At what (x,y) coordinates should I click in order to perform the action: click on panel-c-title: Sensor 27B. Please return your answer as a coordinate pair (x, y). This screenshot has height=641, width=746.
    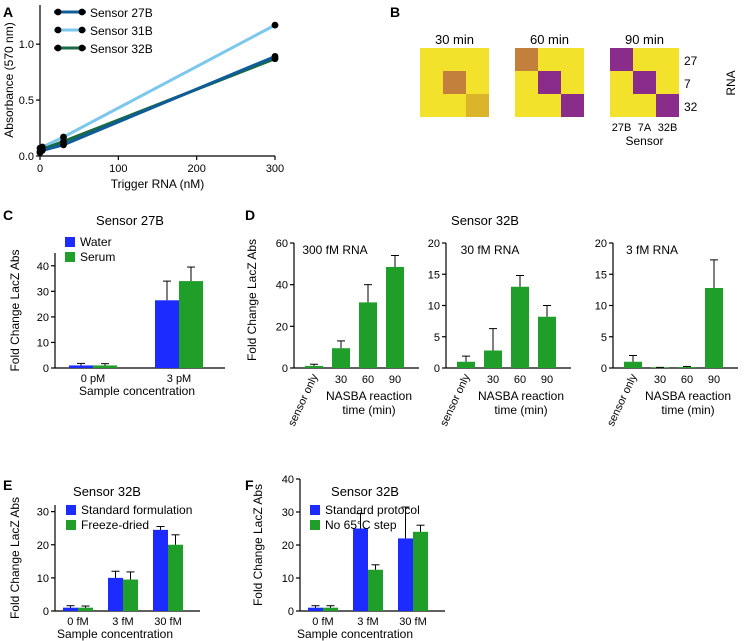
    Looking at the image, I should click on (130, 220).